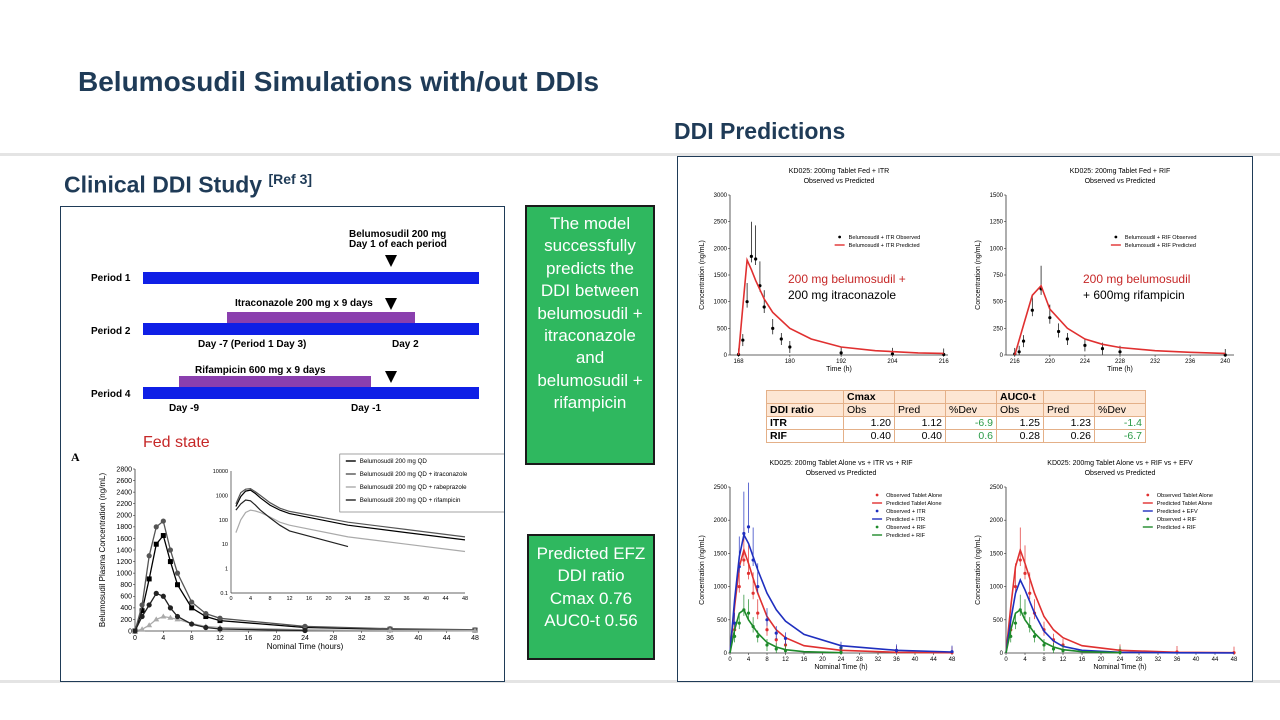  I want to click on table-cell: 1.12, so click(920, 423).